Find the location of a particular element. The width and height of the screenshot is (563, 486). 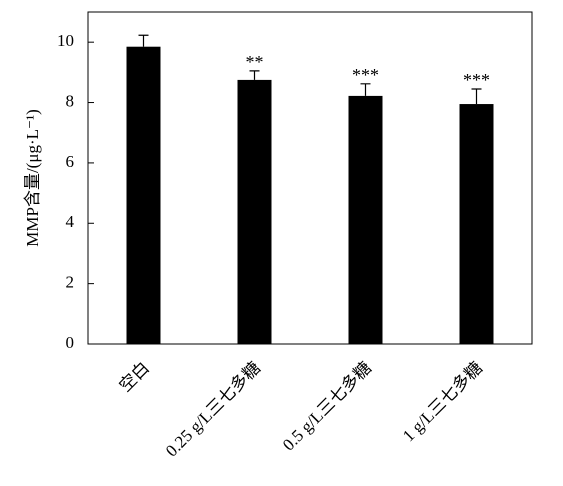

y-tick-label: 10 is located at coordinates (65, 40).